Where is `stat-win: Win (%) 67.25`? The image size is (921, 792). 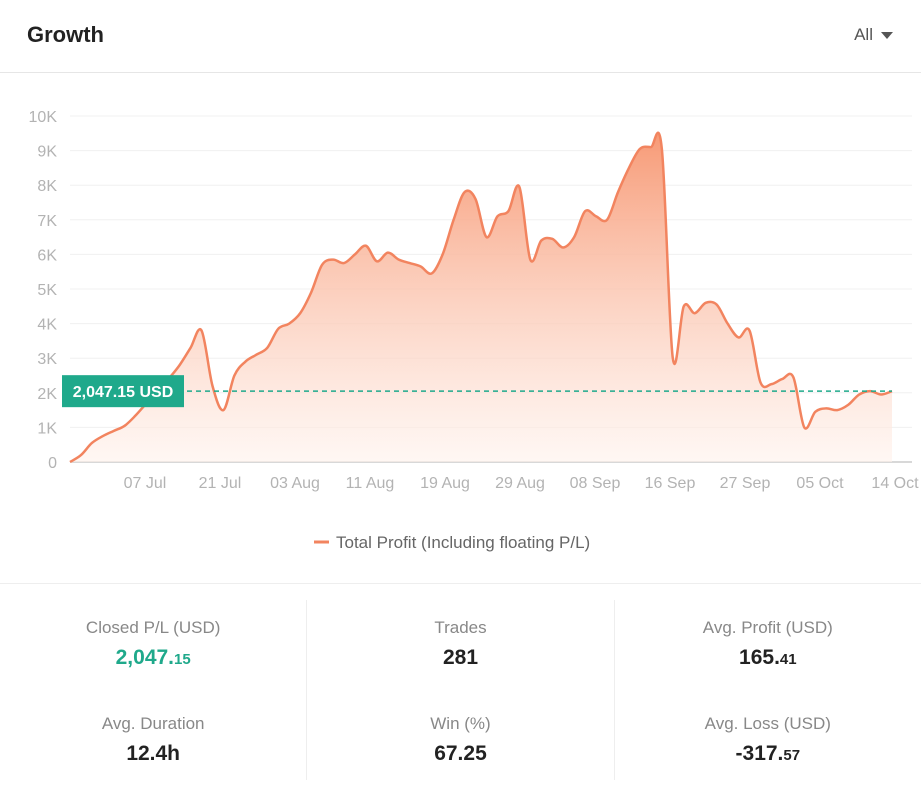
stat-win: Win (%) 67.25 is located at coordinates (460, 753).